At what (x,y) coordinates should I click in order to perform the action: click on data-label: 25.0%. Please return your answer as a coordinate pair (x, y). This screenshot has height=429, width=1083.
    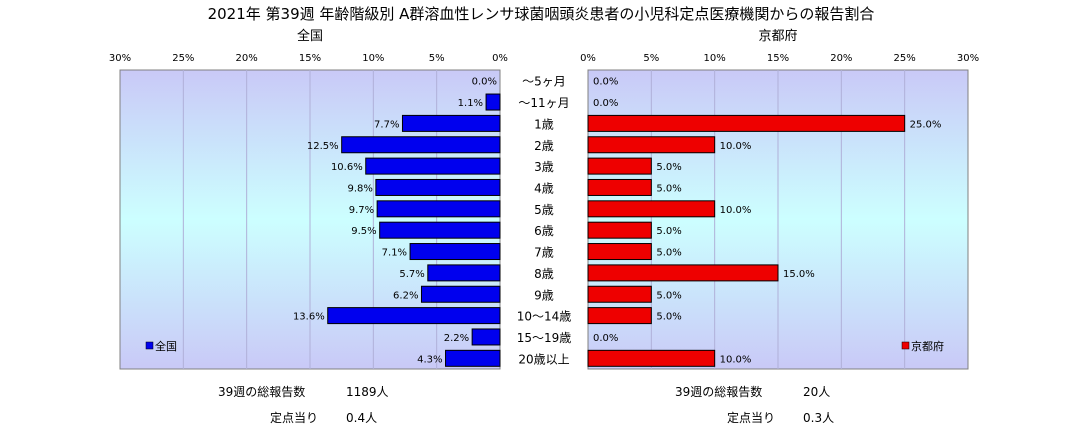
    Looking at the image, I should click on (926, 124).